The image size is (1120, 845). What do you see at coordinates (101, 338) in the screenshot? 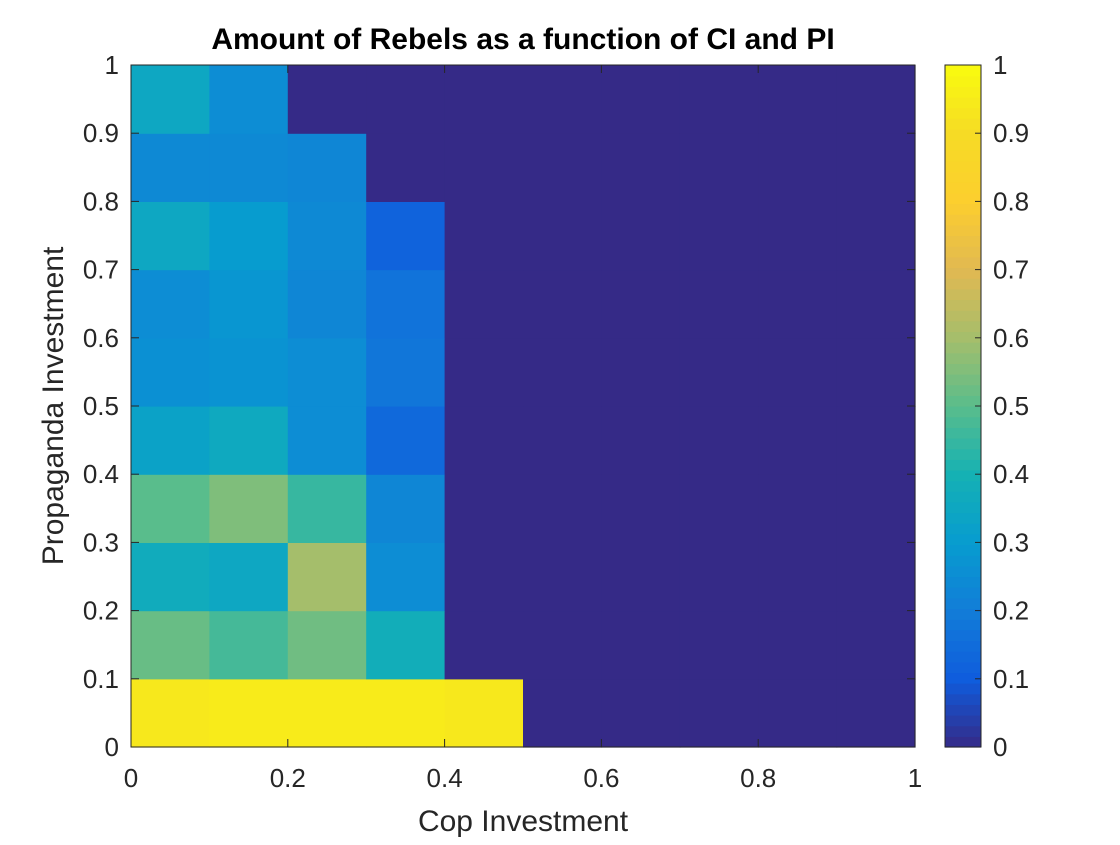
I see `y-tick-label: 0.6` at bounding box center [101, 338].